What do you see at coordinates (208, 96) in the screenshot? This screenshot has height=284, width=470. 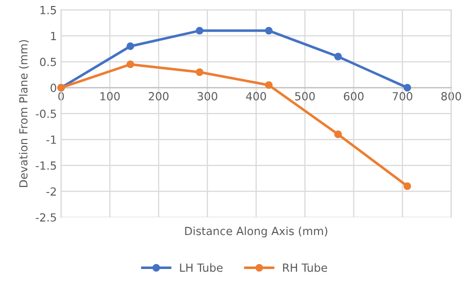 I see `x-tick-label: 300` at bounding box center [208, 96].